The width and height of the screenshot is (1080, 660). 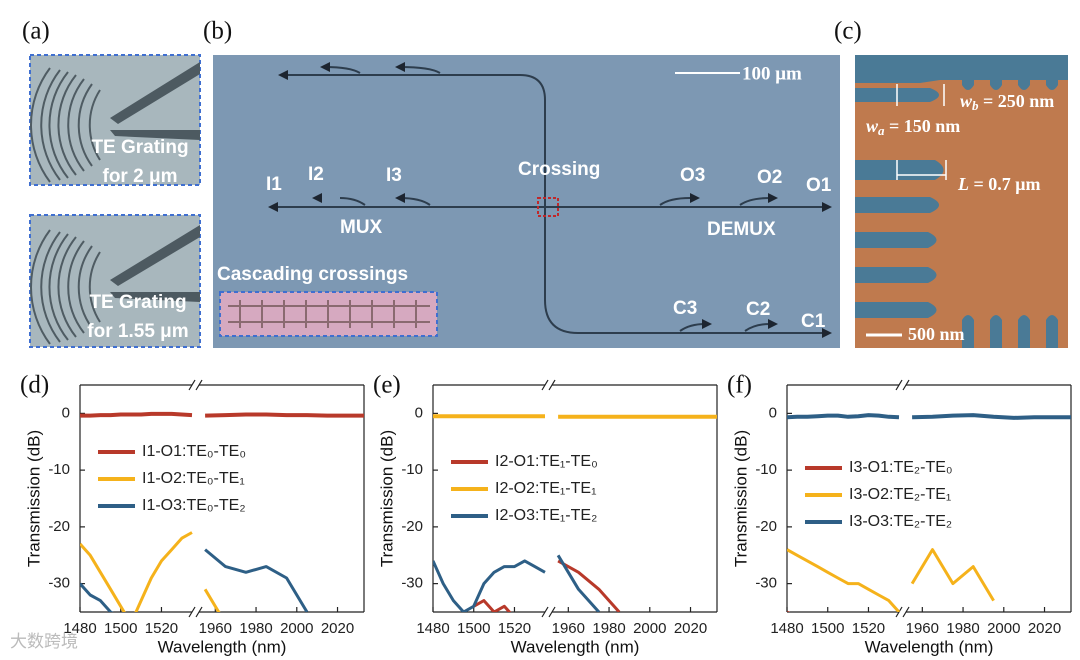 I want to click on dimension-label: wb = 250 nm, so click(x=1007, y=102).